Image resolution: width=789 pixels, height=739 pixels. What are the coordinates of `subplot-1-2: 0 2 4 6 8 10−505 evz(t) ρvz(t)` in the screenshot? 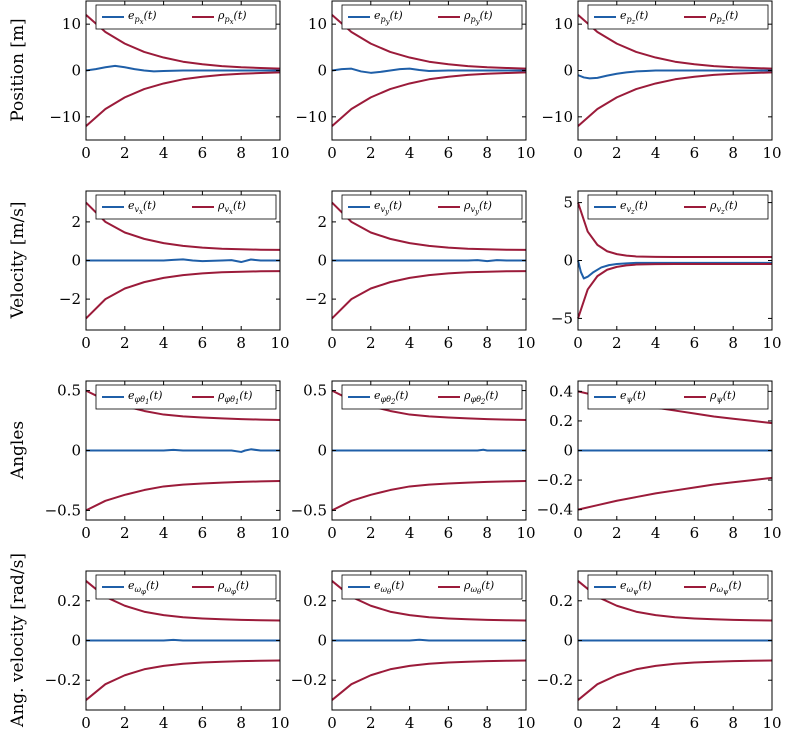 It's located at (666, 271).